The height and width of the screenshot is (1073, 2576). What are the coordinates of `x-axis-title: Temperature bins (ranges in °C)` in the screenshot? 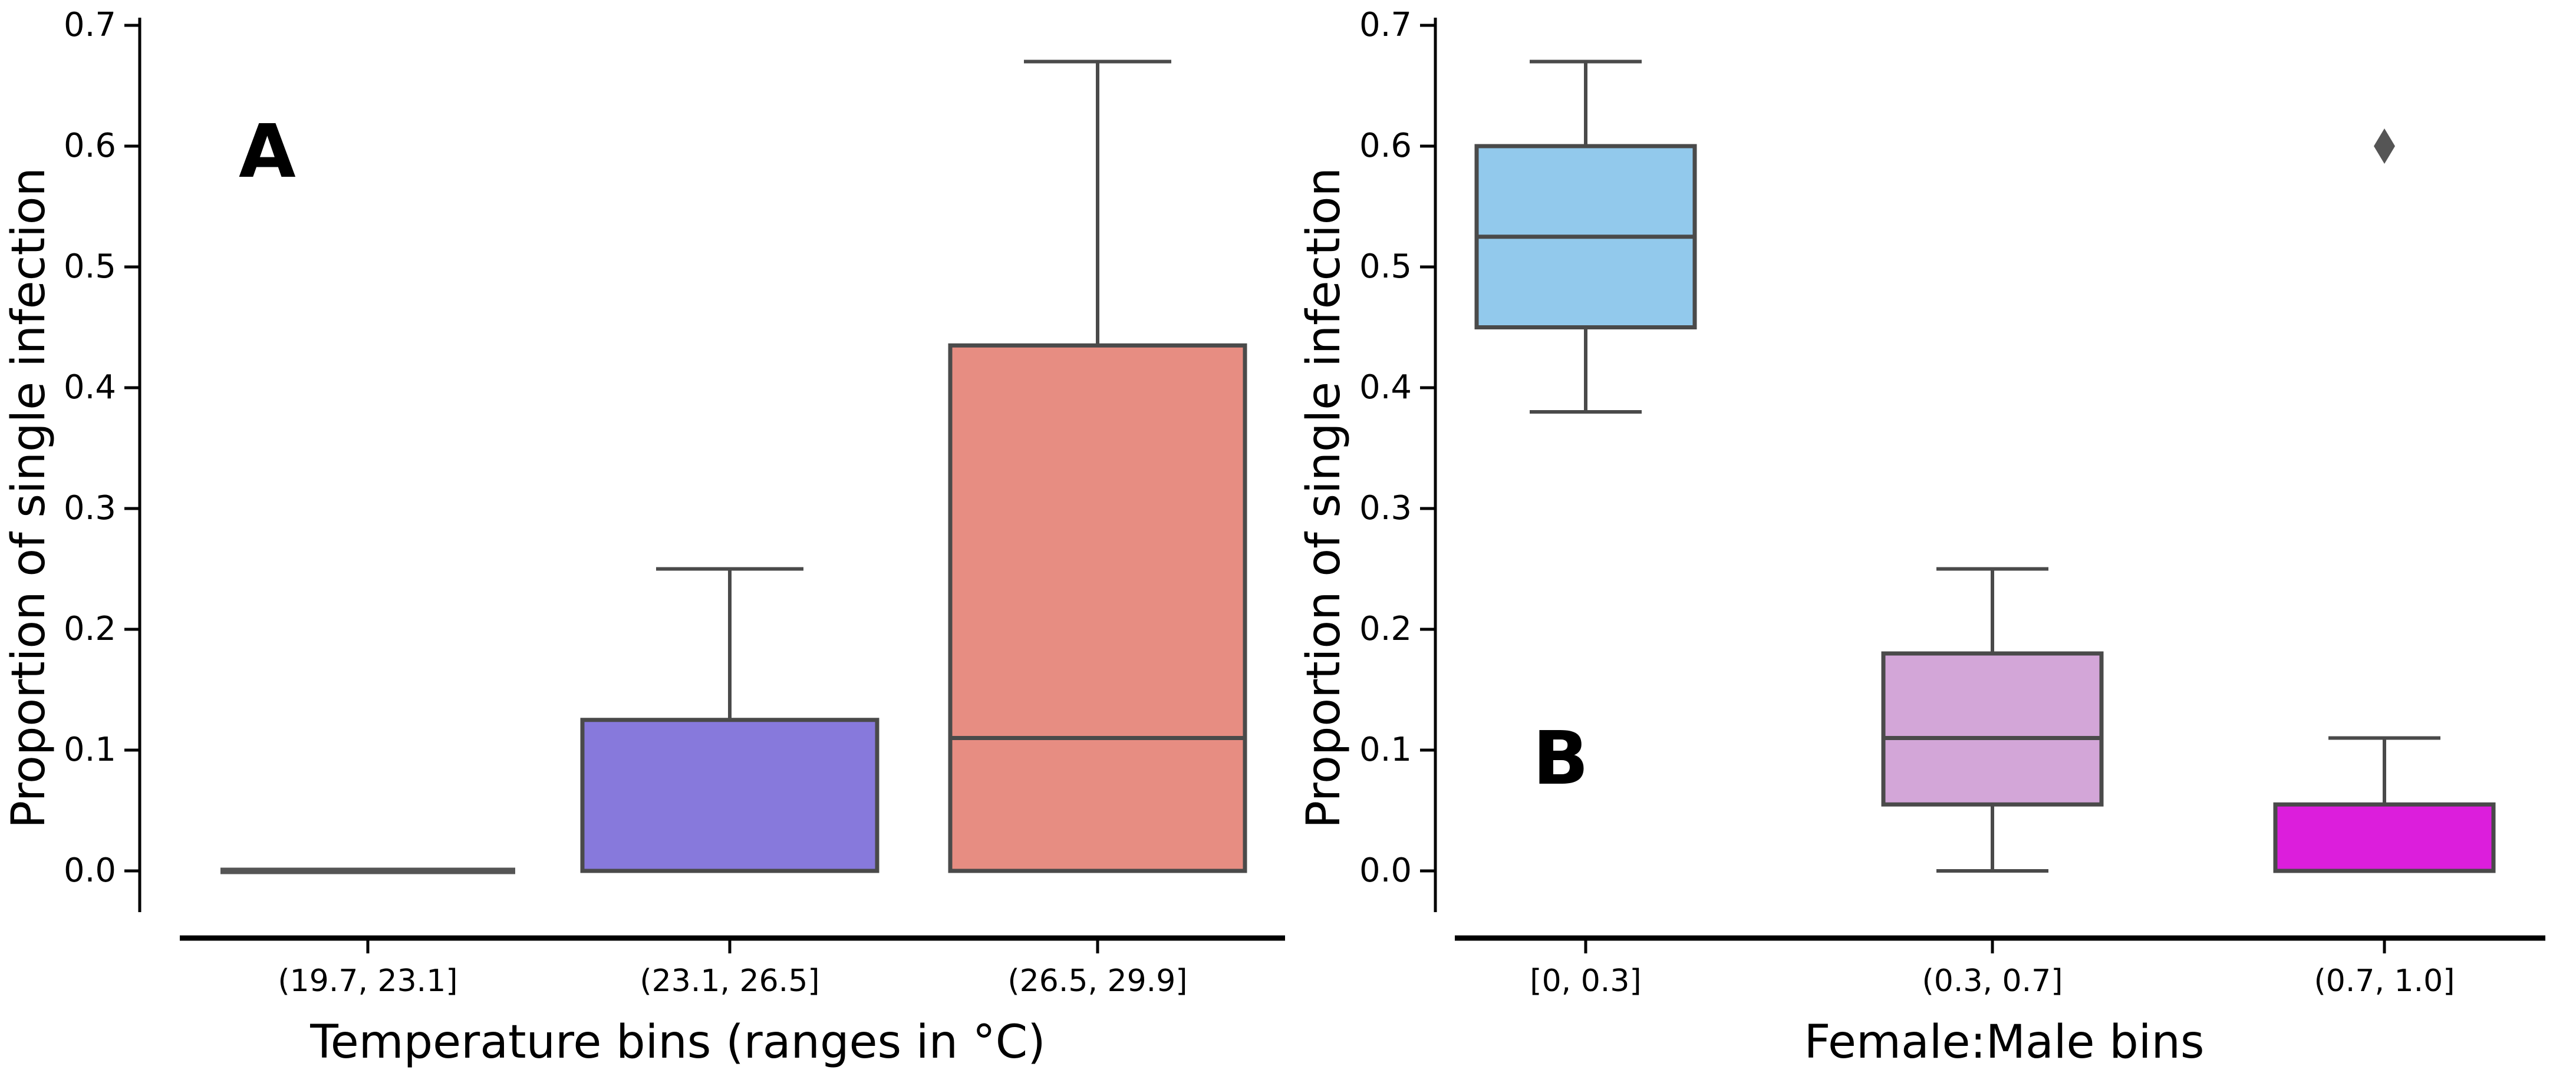 It's located at (677, 1042).